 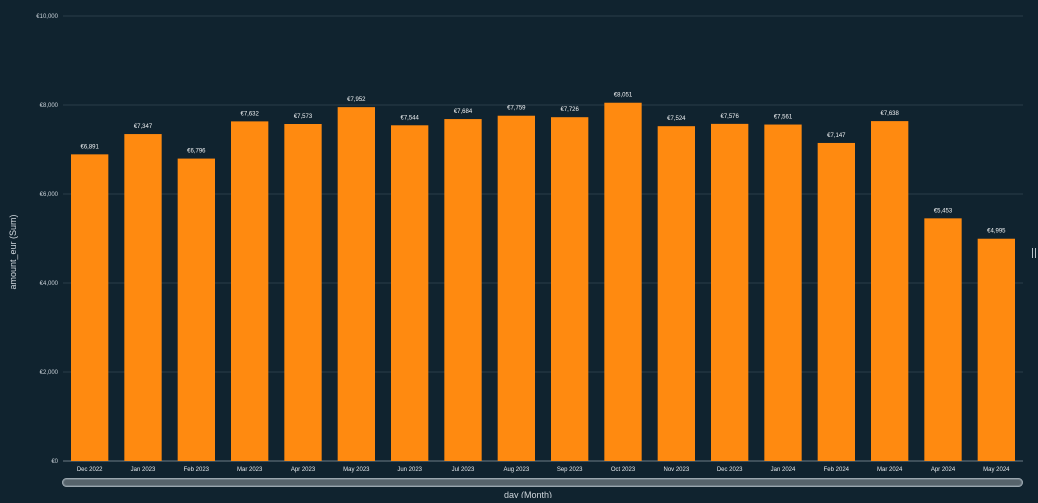 I want to click on bar-value-label: €7,347, so click(x=143, y=127).